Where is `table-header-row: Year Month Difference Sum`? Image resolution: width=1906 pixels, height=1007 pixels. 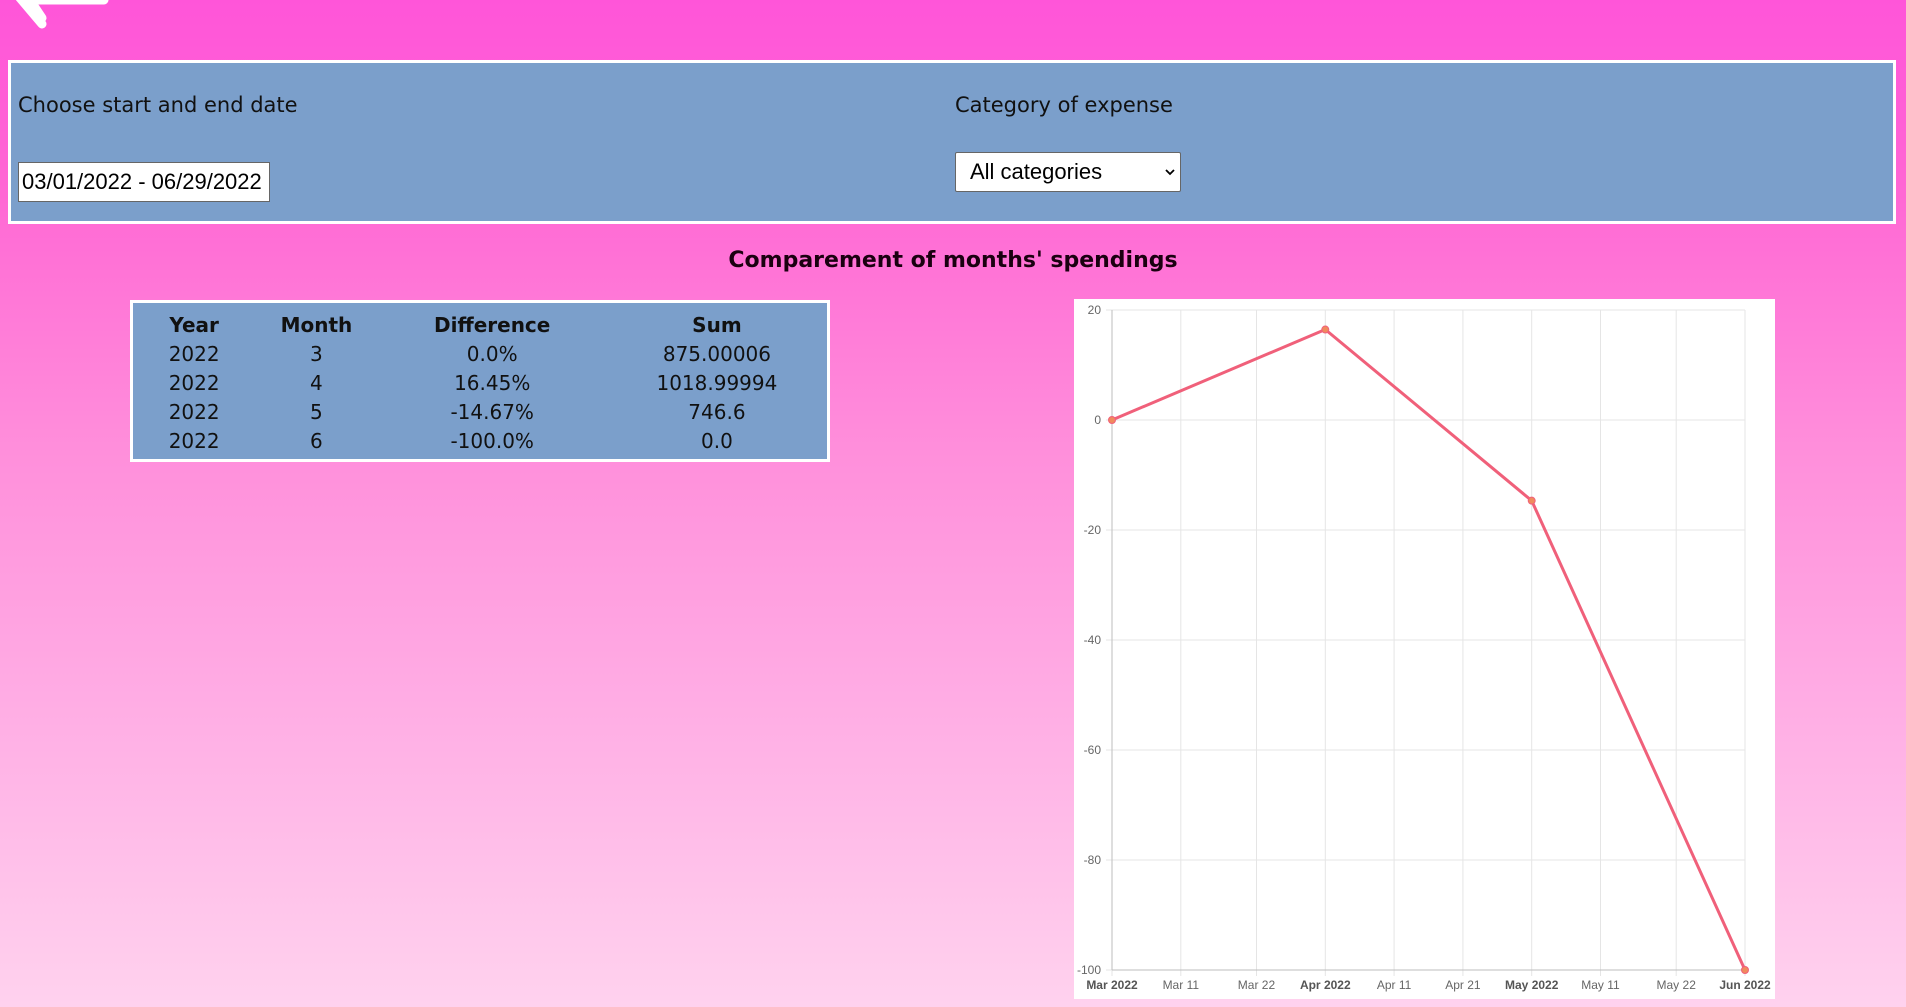
table-header-row: Year Month Difference Sum is located at coordinates (480, 324).